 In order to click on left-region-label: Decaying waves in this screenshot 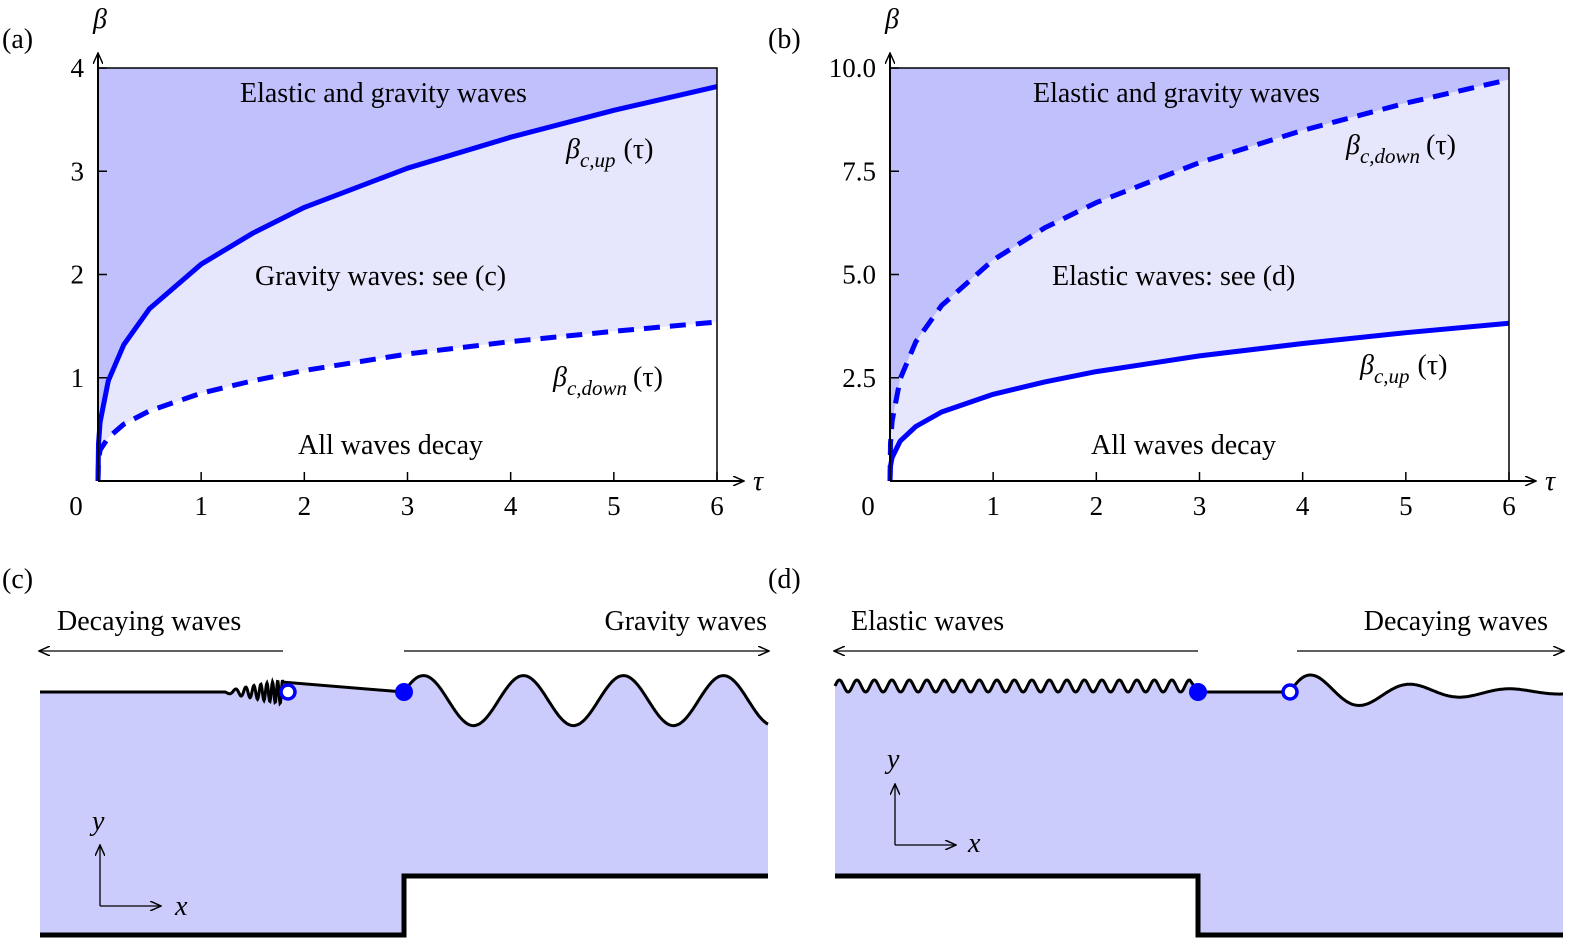, I will do `click(149, 621)`.